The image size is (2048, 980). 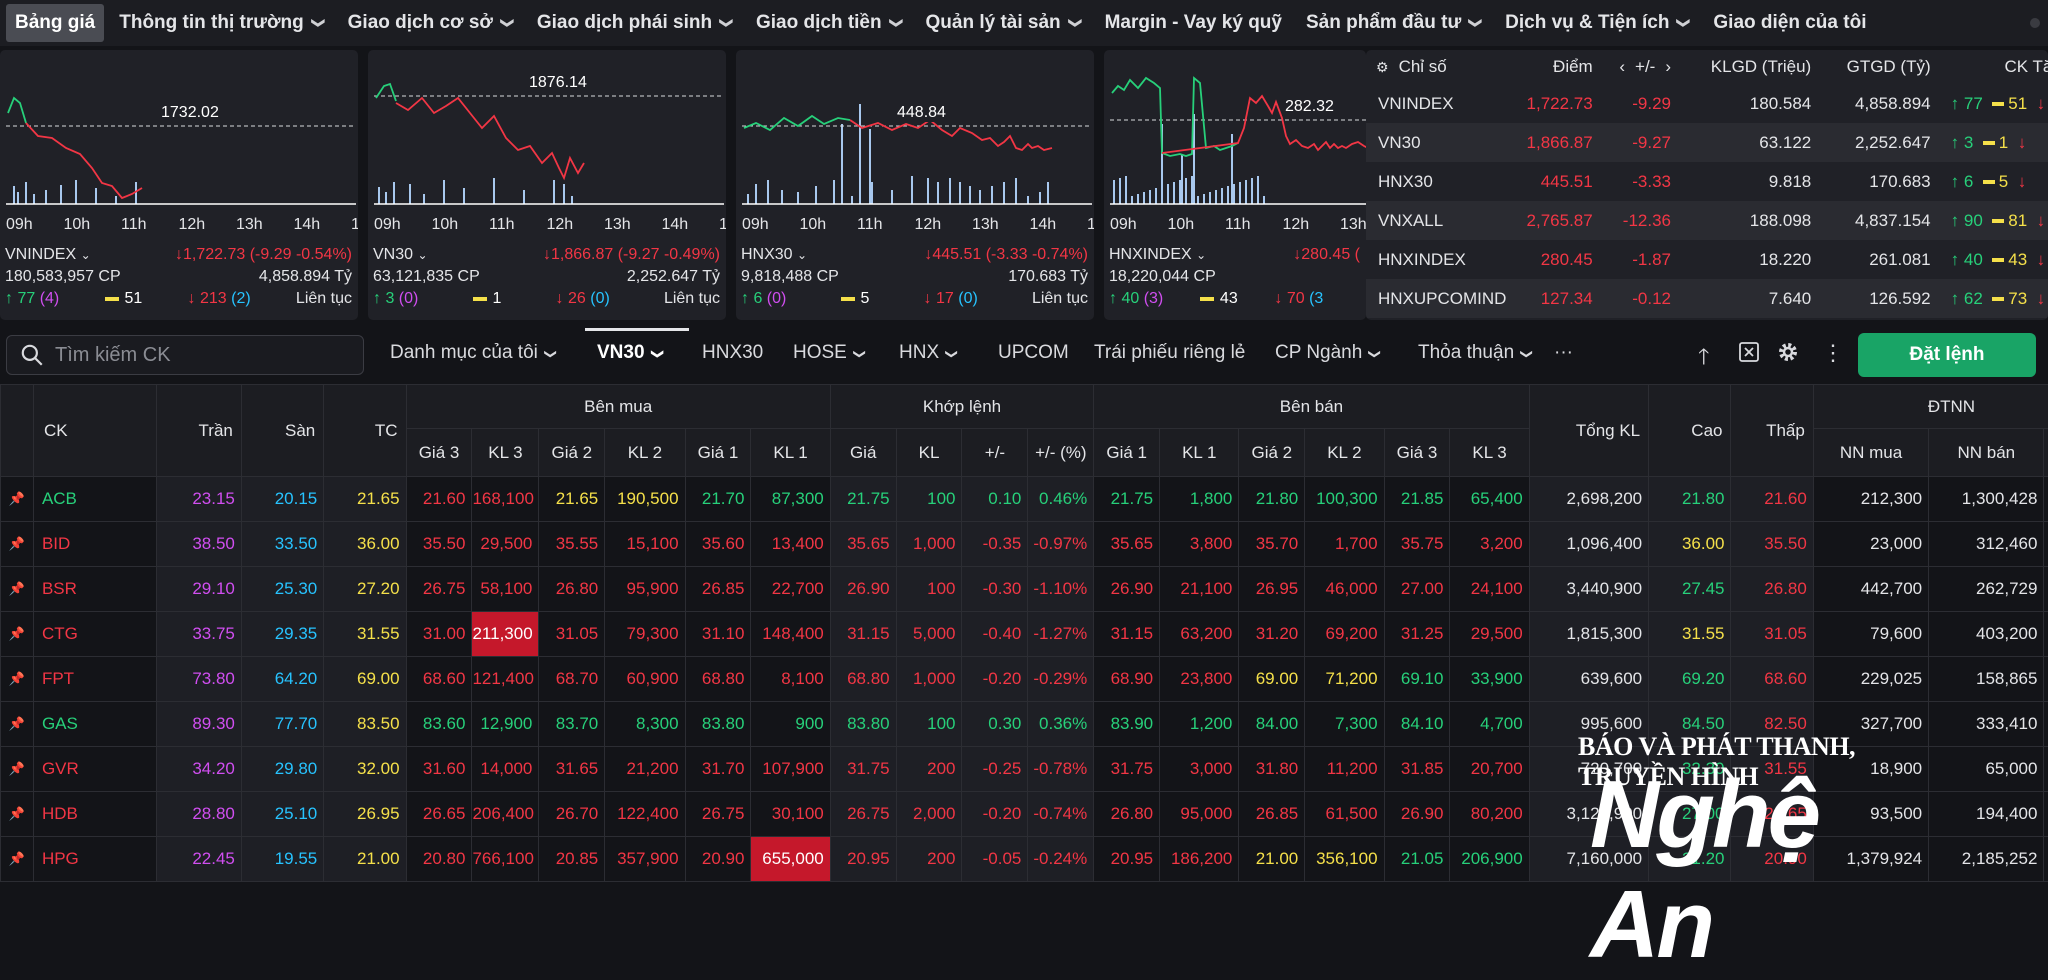 What do you see at coordinates (1947, 355) in the screenshot?
I see `place-order-button: Đặt lệnh` at bounding box center [1947, 355].